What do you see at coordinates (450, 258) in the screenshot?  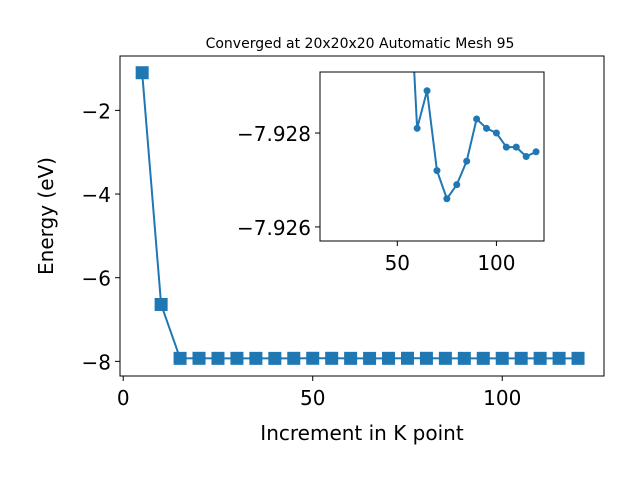 I see `inset-x-axis: 50 100` at bounding box center [450, 258].